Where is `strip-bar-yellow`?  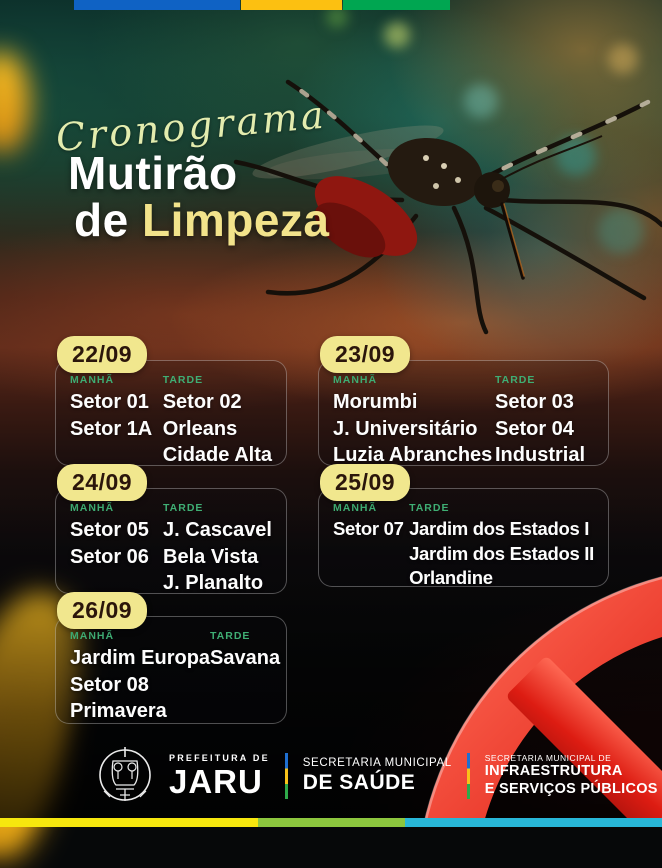
strip-bar-yellow is located at coordinates (129, 822).